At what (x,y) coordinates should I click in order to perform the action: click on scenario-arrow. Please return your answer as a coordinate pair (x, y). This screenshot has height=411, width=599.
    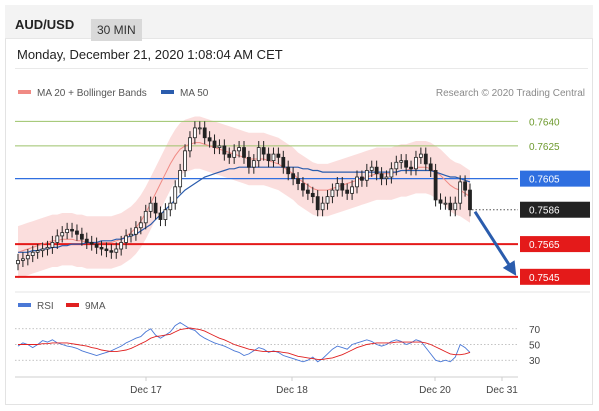
    Looking at the image, I should click on (495, 243).